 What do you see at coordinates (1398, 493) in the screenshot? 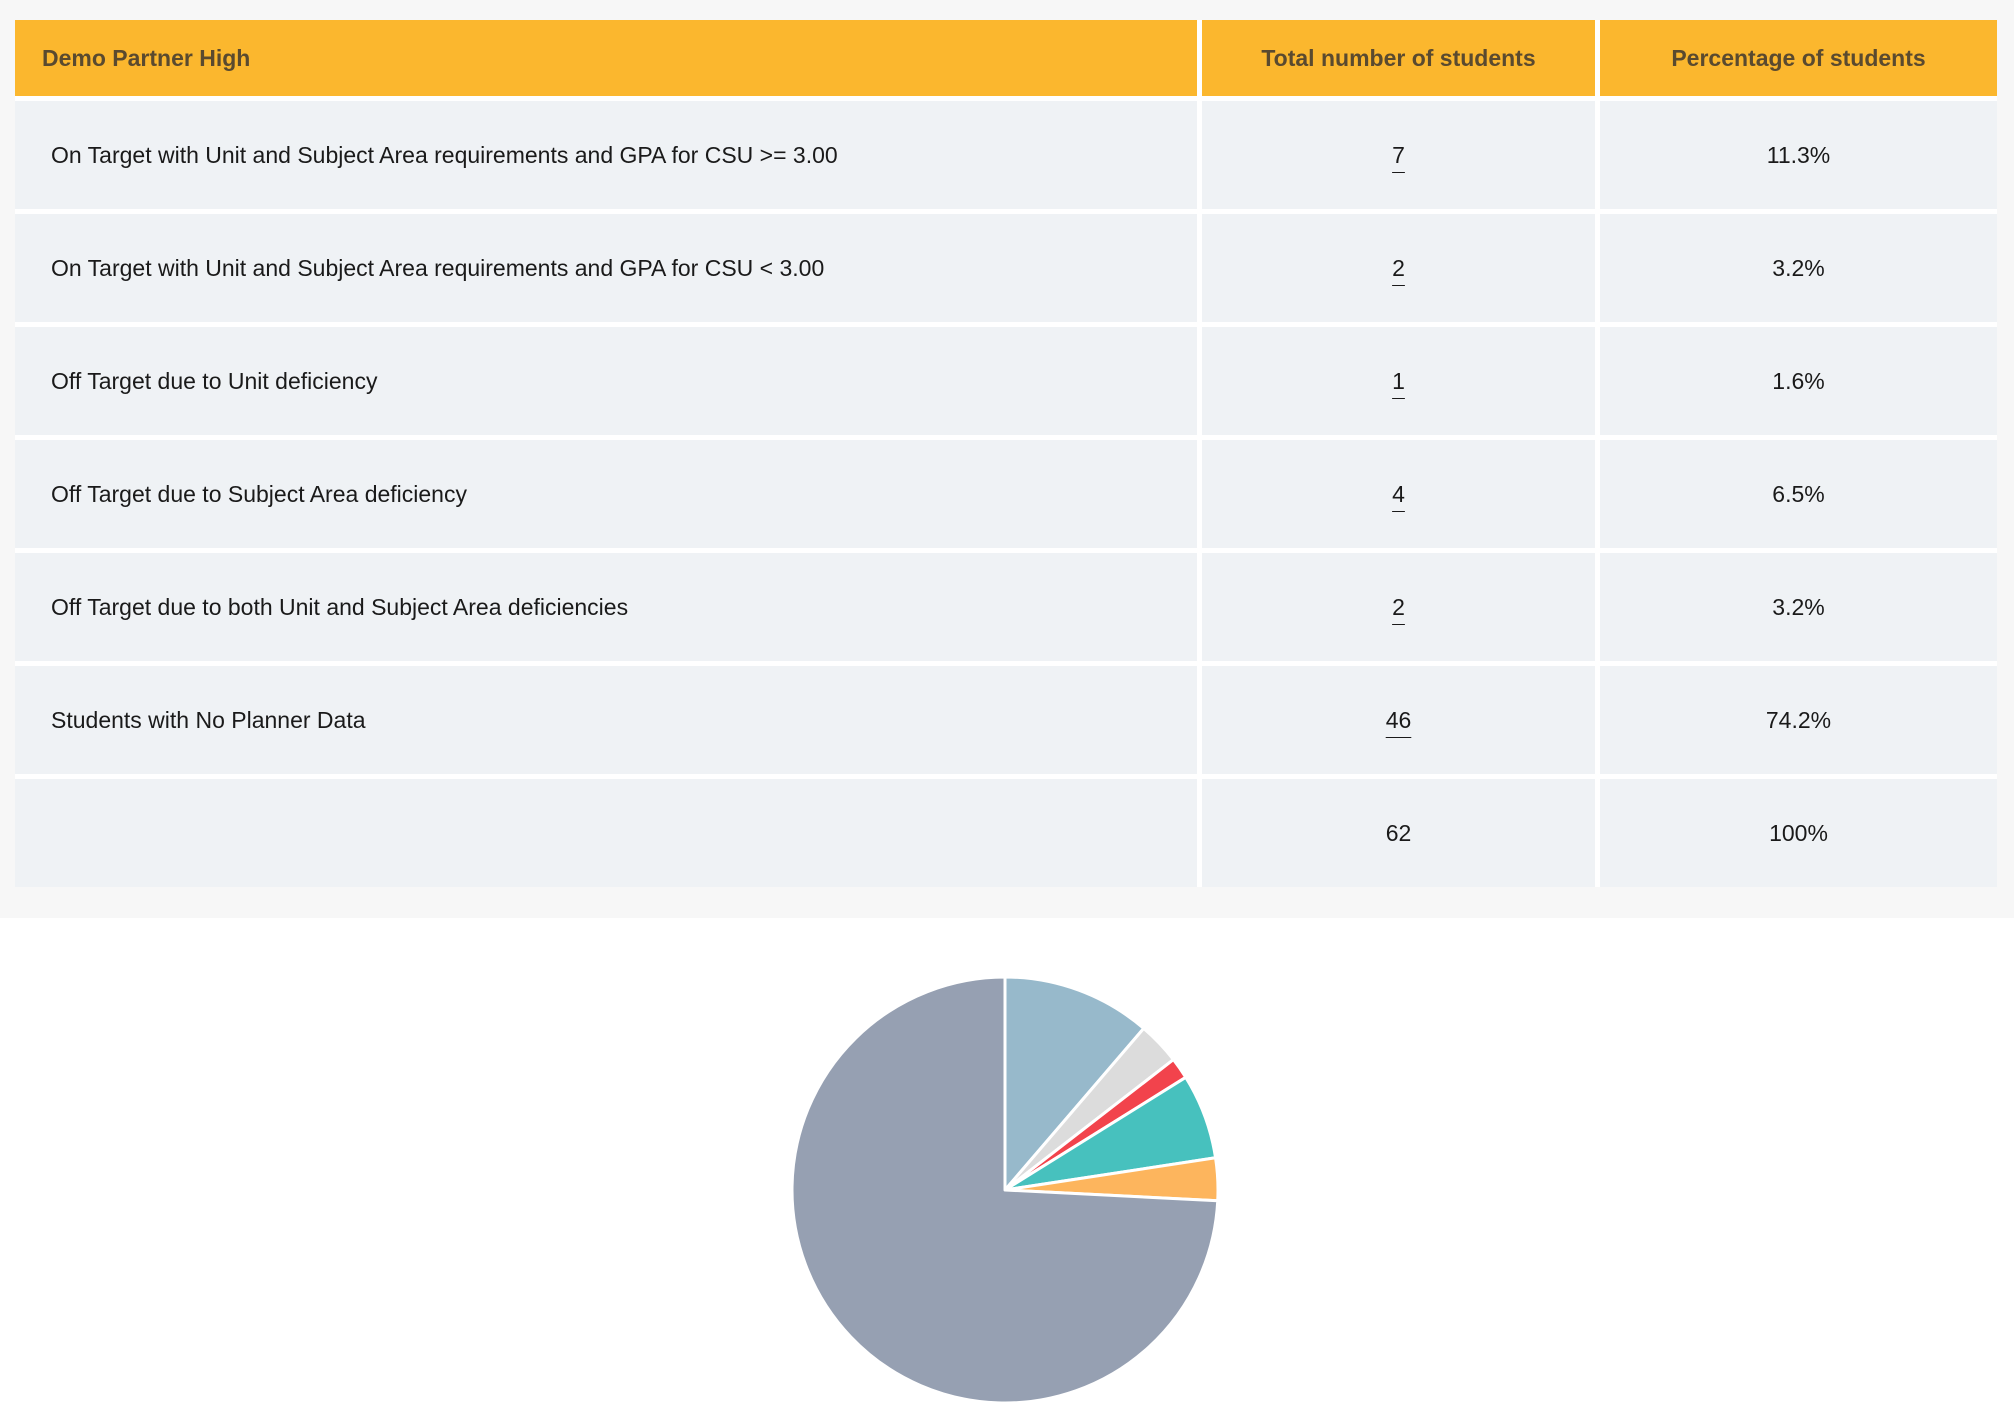
I see `student-count-link: 4` at bounding box center [1398, 493].